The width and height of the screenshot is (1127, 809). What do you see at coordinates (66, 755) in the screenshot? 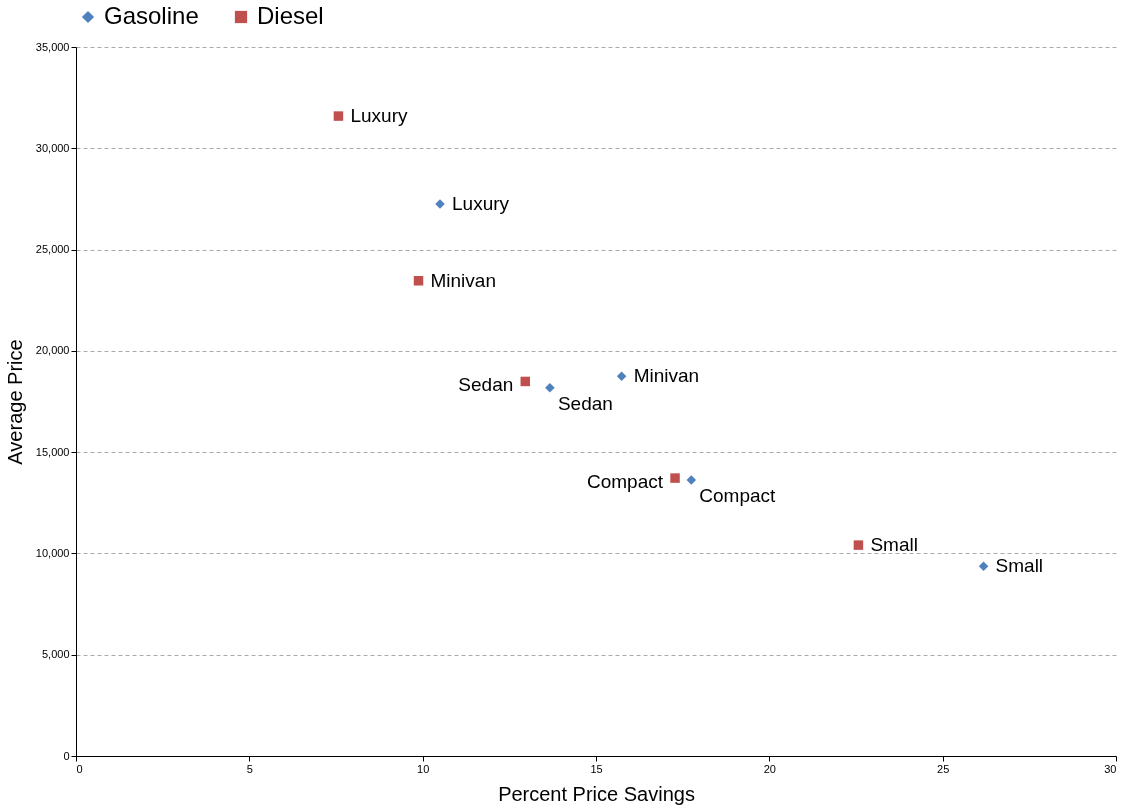
I see `y-tick-label: 0` at bounding box center [66, 755].